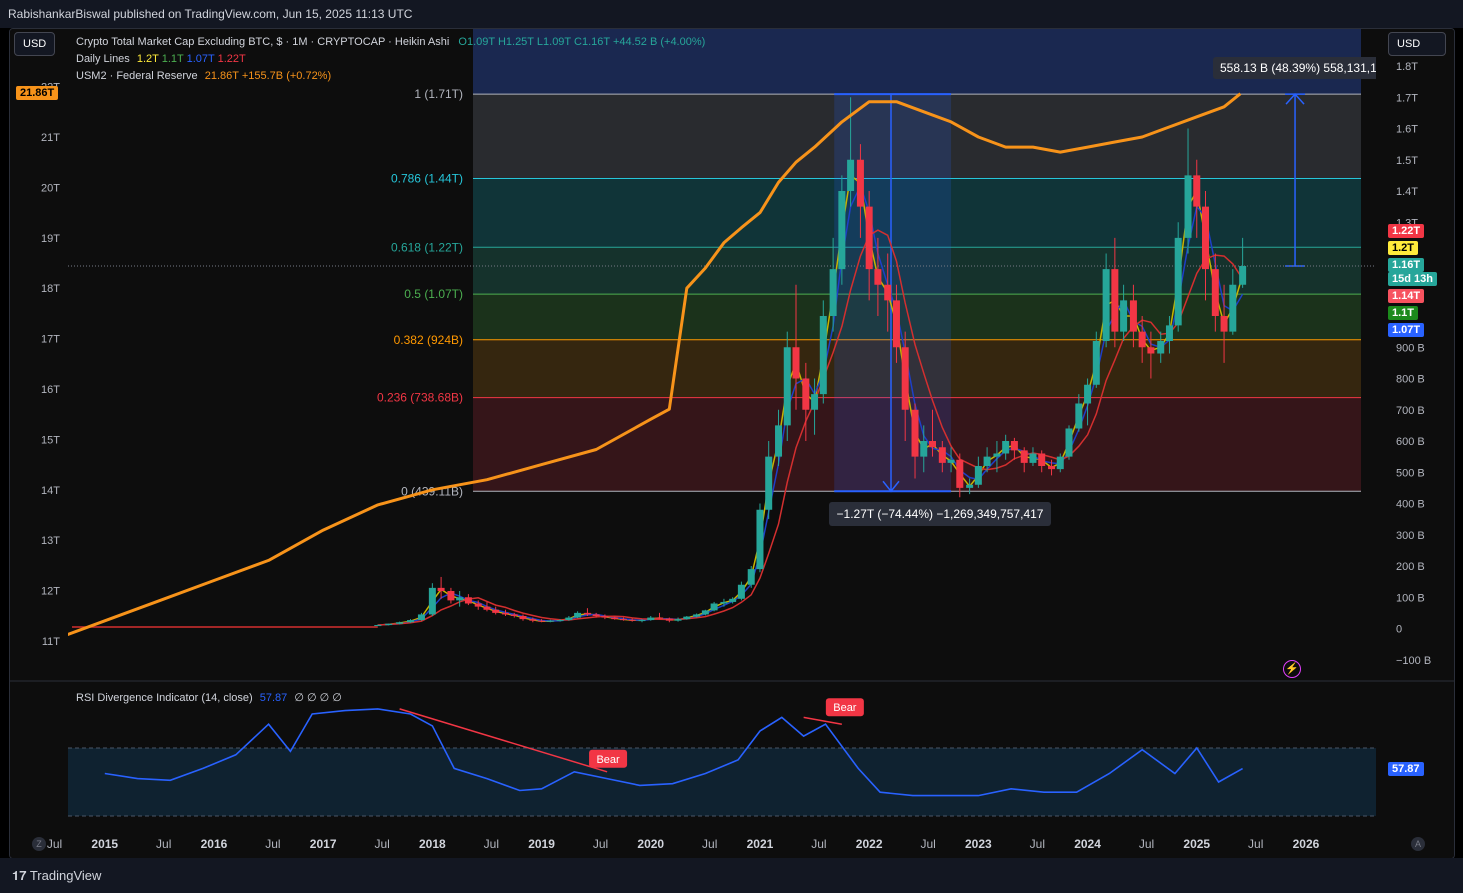  I want to click on x-tick: 2021, so click(760, 844).